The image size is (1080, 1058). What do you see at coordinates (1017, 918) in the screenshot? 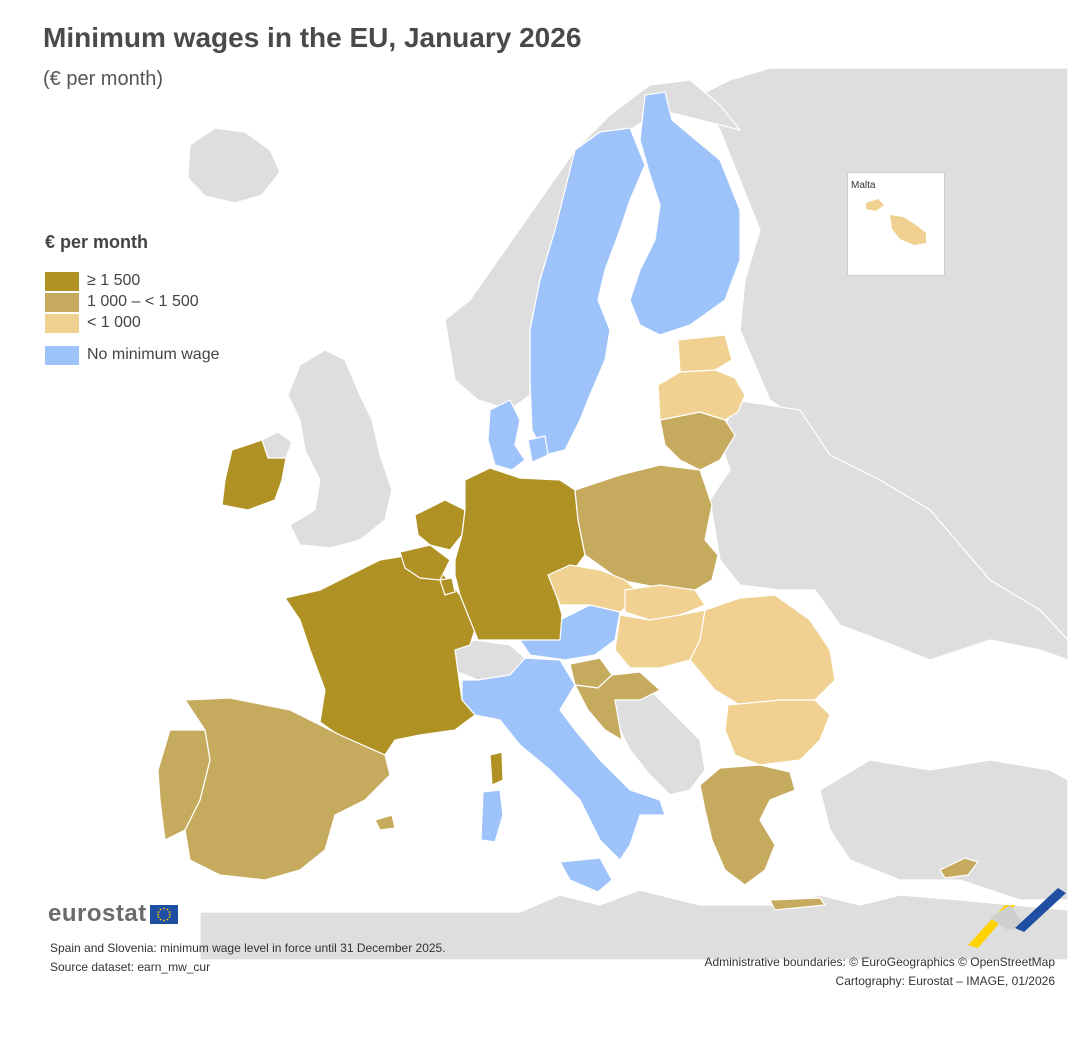
I see `eurostat-ribbon-icon` at bounding box center [1017, 918].